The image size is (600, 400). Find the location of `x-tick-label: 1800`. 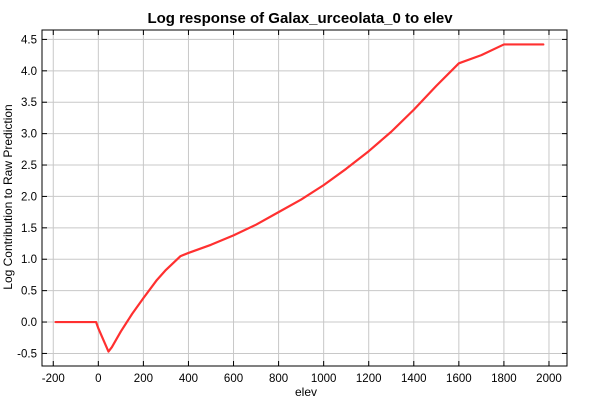

x-tick-label: 1800 is located at coordinates (504, 379).